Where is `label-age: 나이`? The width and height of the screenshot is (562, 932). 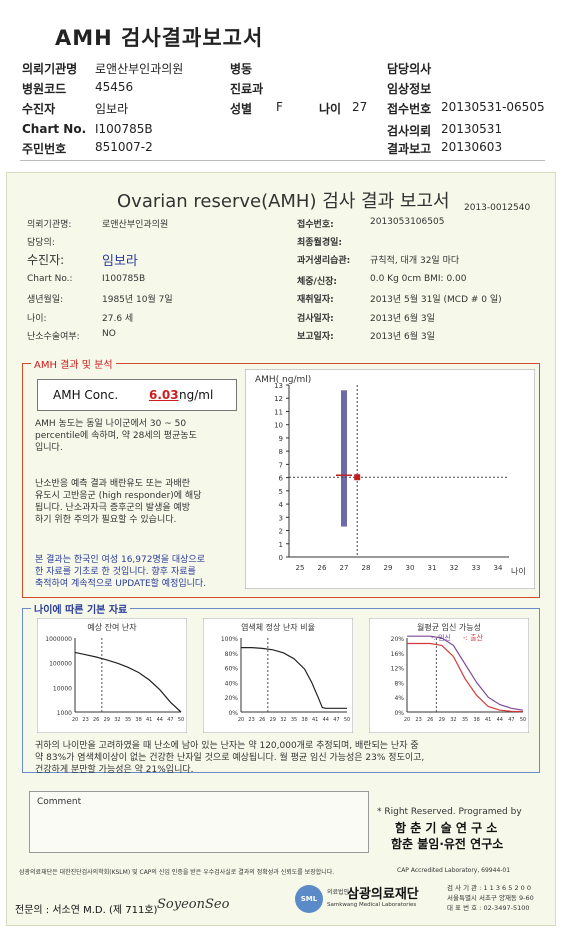
label-age: 나이 is located at coordinates (330, 109).